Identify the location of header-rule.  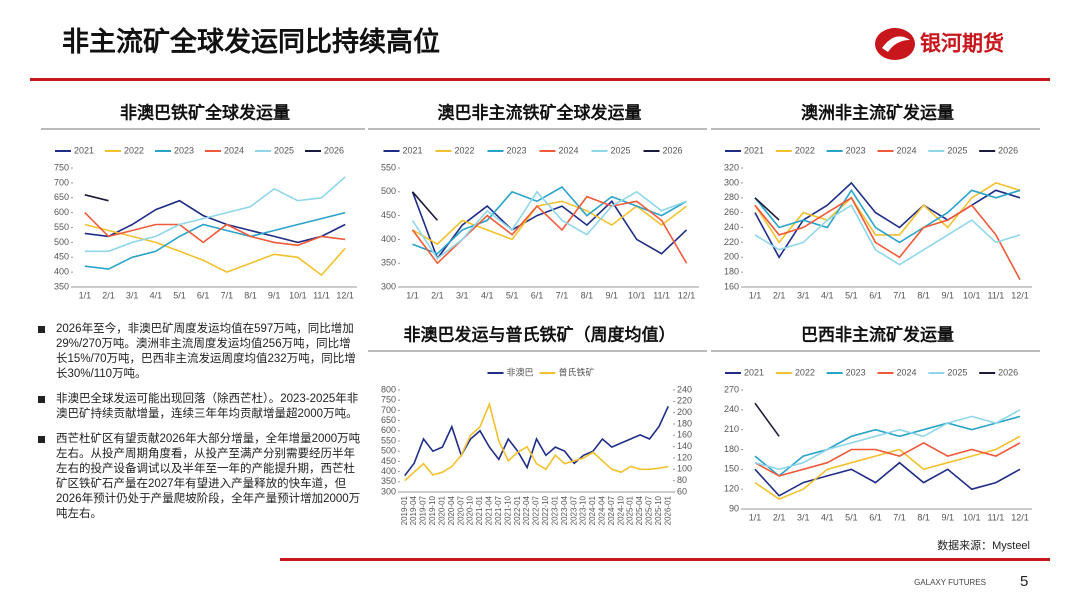
(540, 79).